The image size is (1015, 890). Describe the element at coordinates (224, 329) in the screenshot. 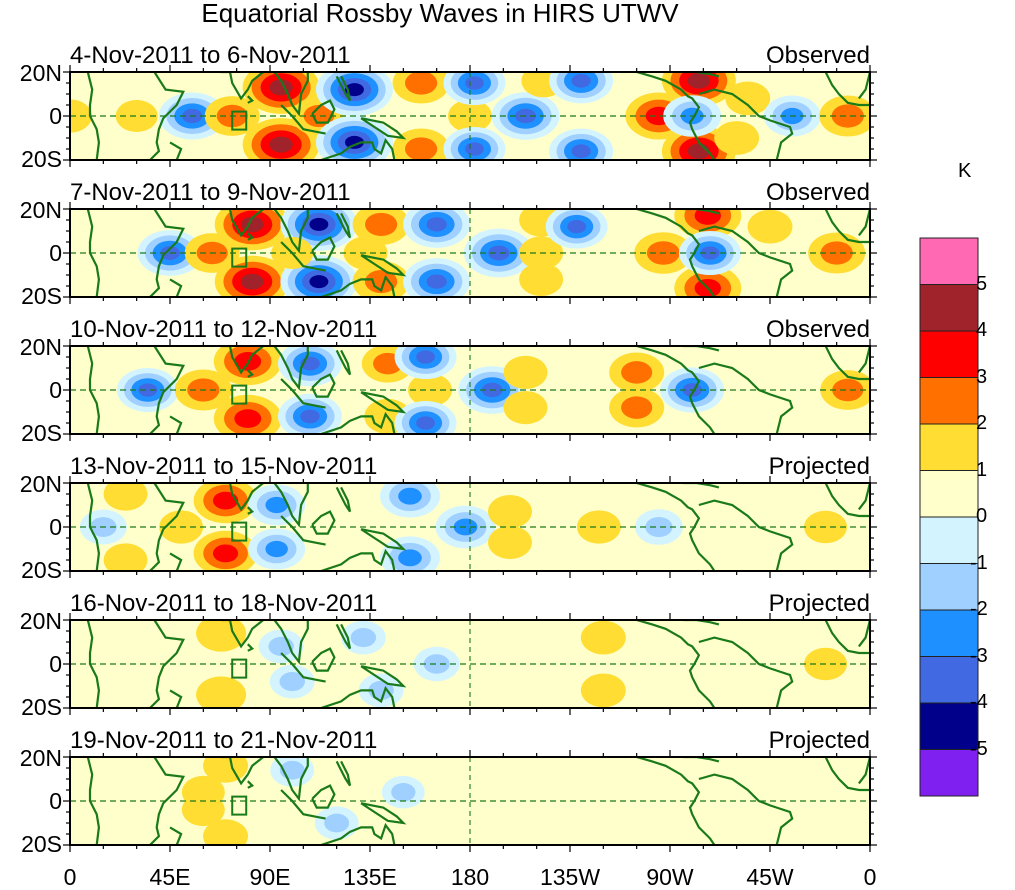

I see `panel-period-label: 10-Nov-2011 to 12-Nov-2011` at that location.